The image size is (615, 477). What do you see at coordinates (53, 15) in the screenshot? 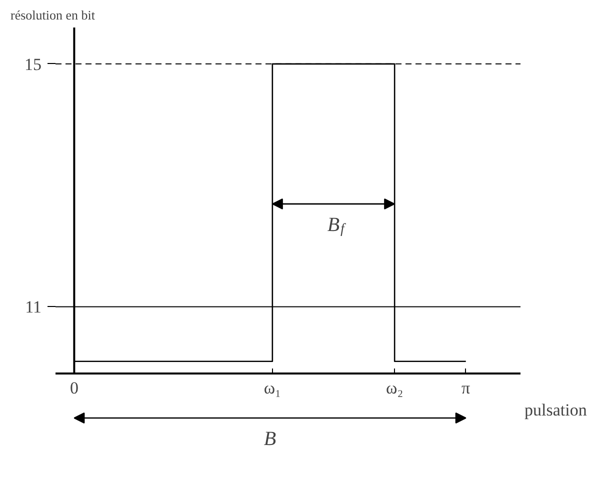
I see `y-axis-title: résolution en bit` at bounding box center [53, 15].